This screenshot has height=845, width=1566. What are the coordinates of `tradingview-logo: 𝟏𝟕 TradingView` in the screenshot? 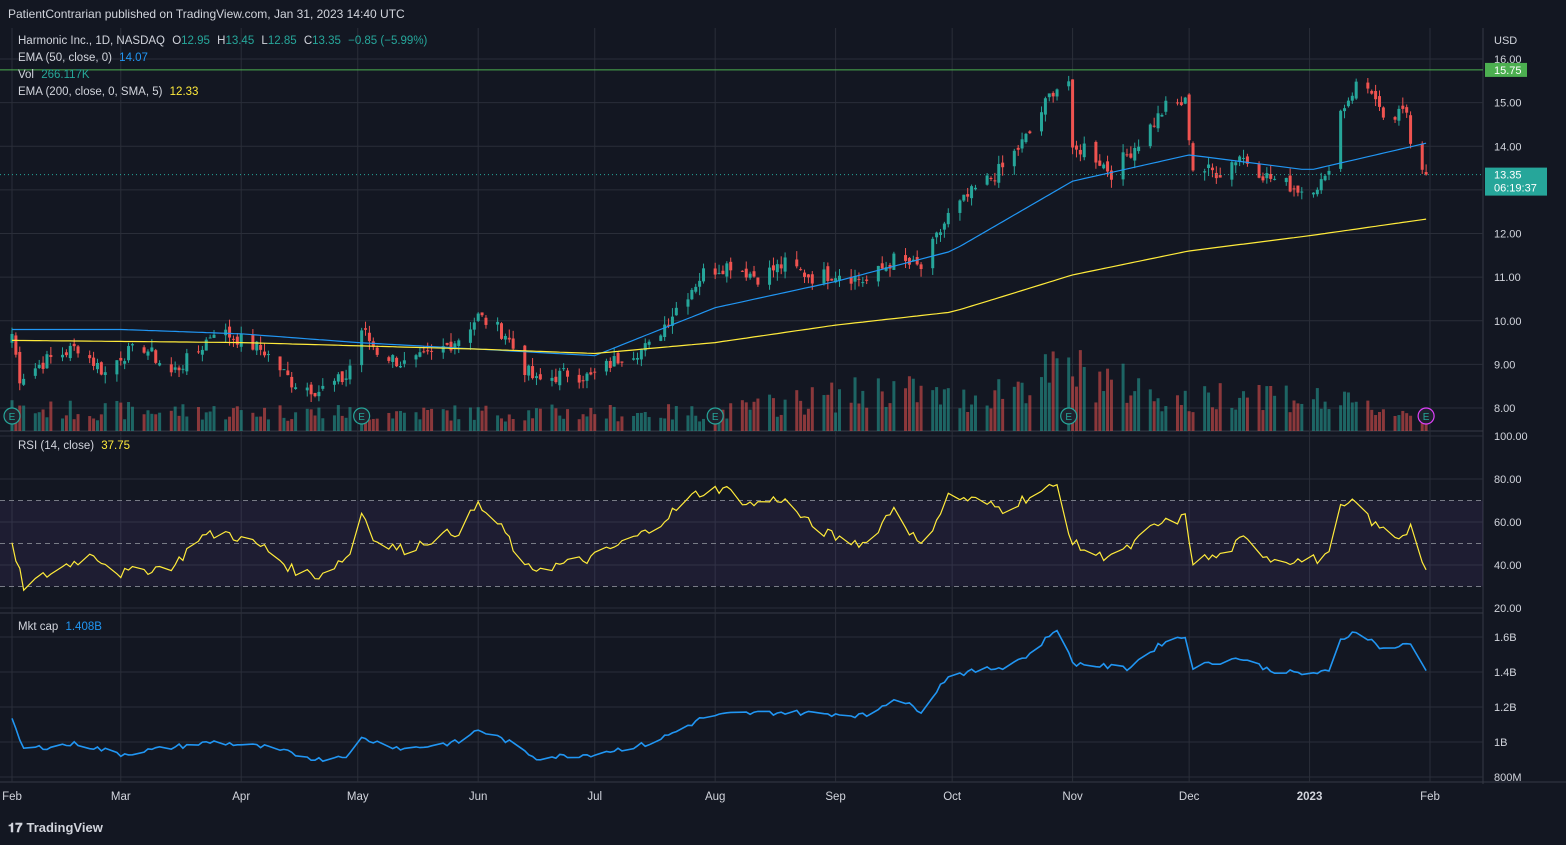 It's located at (55, 828).